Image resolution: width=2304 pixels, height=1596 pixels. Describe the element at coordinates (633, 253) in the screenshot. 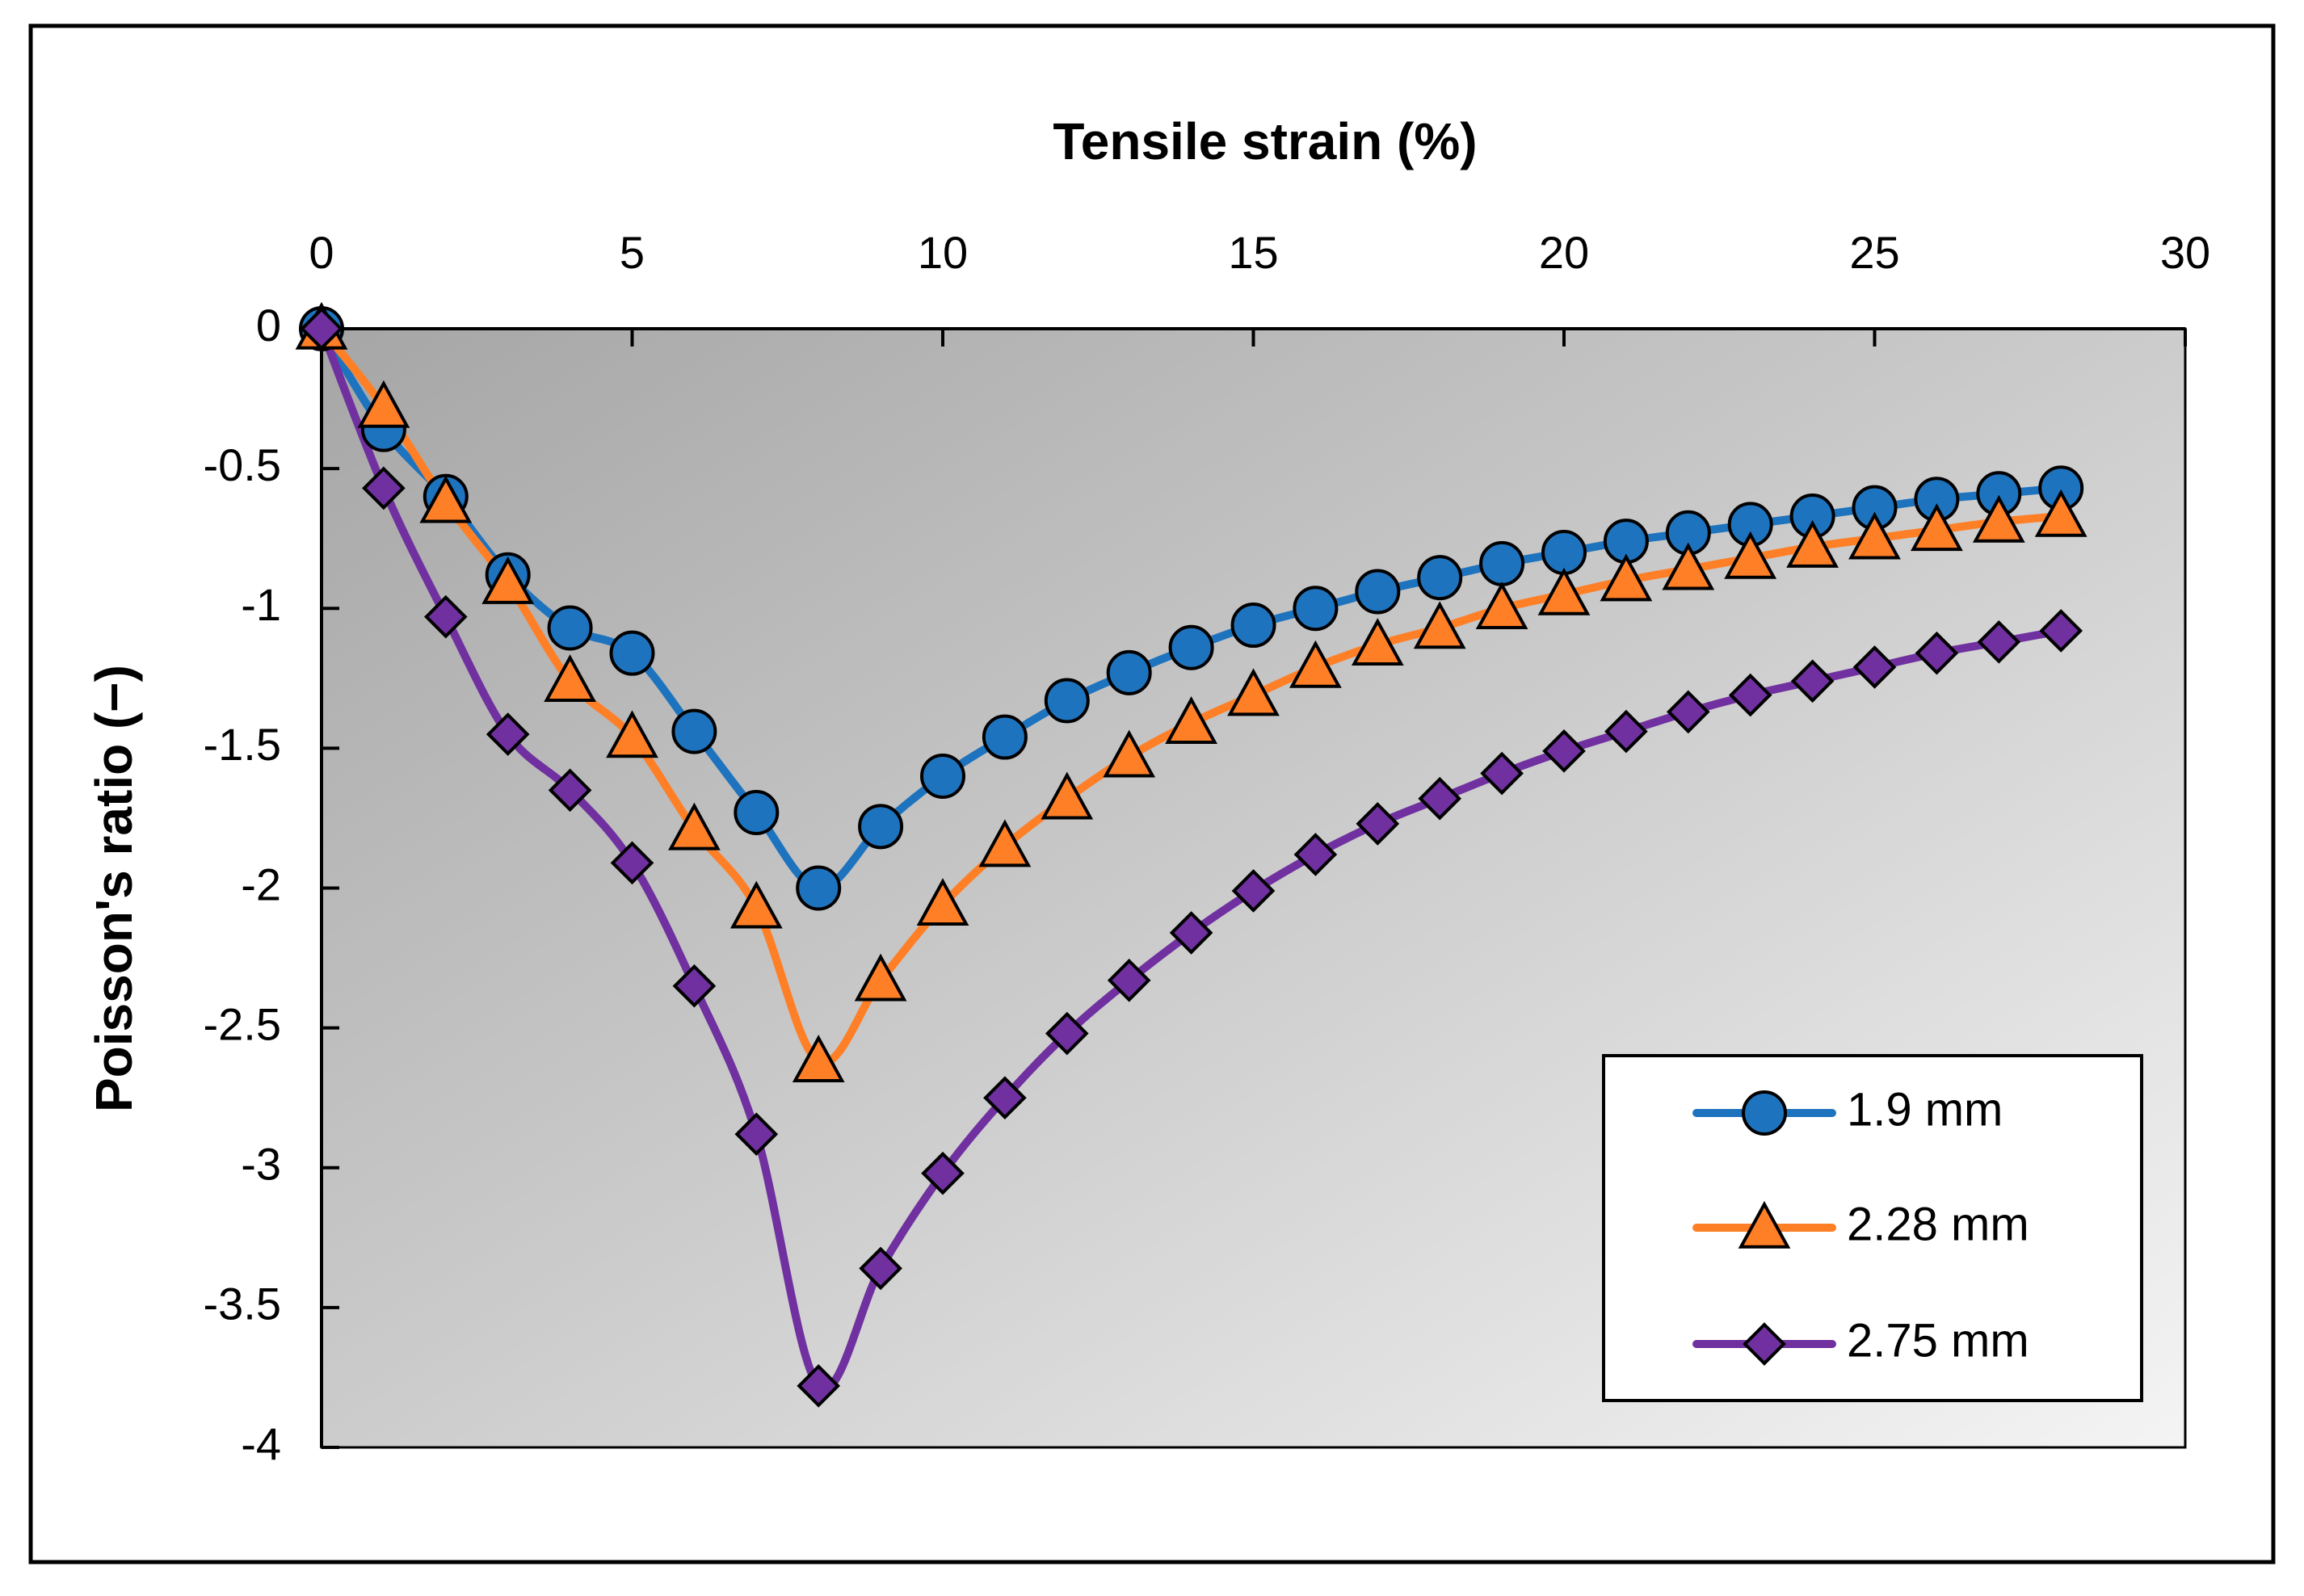

I see `x-tick-label: 5` at that location.